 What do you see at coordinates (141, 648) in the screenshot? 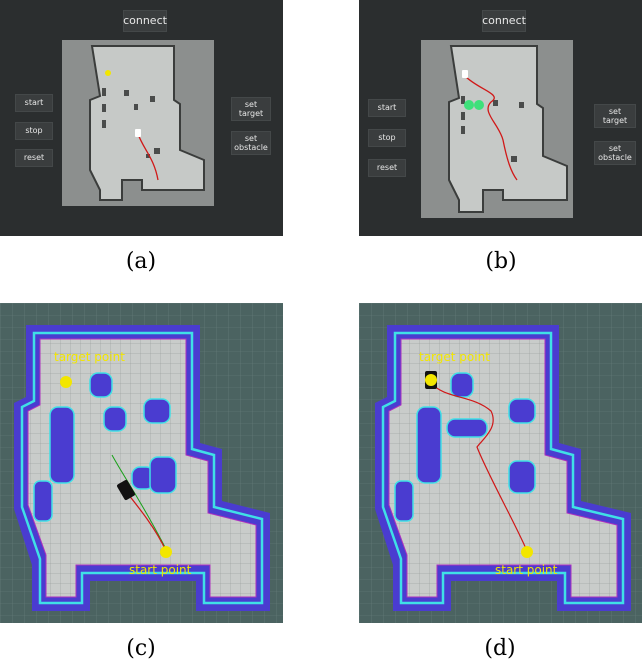
I see `caption-c: (c)` at bounding box center [141, 648].